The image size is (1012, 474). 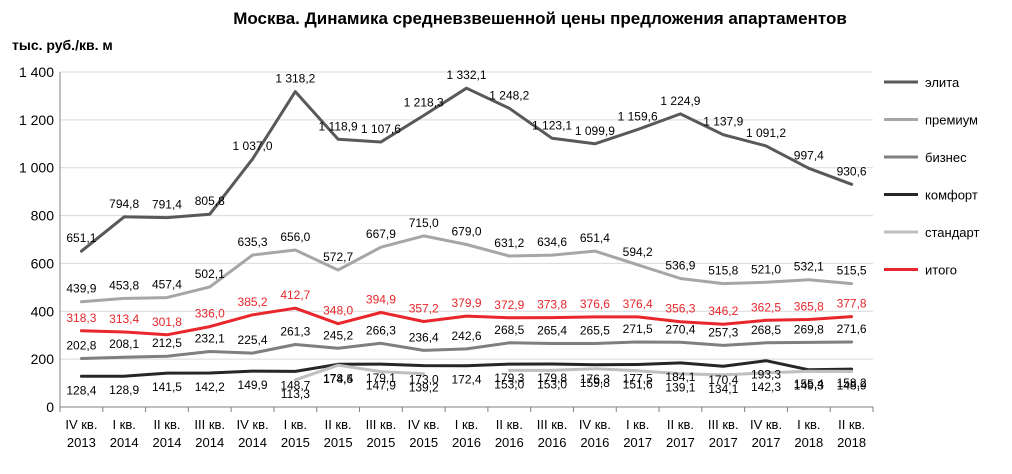 What do you see at coordinates (253, 302) in the screenshot?
I see `data-label: 385,2` at bounding box center [253, 302].